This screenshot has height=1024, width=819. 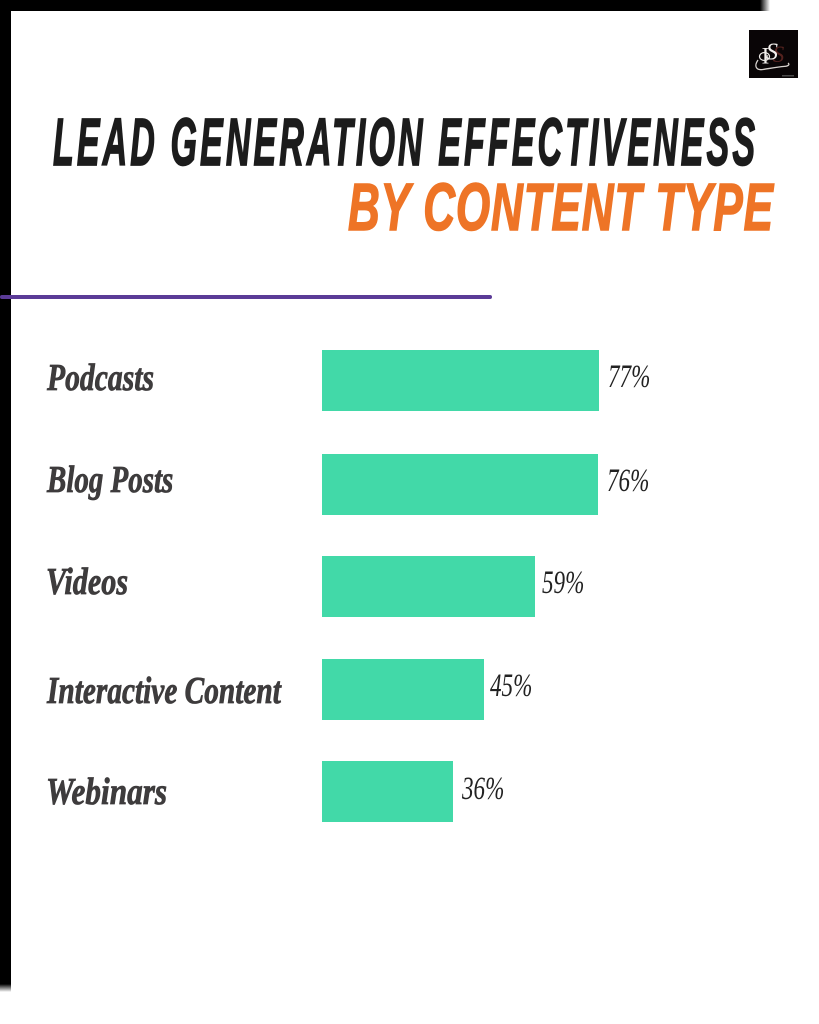 What do you see at coordinates (766, 56) in the screenshot?
I see `svg-text: I` at bounding box center [766, 56].